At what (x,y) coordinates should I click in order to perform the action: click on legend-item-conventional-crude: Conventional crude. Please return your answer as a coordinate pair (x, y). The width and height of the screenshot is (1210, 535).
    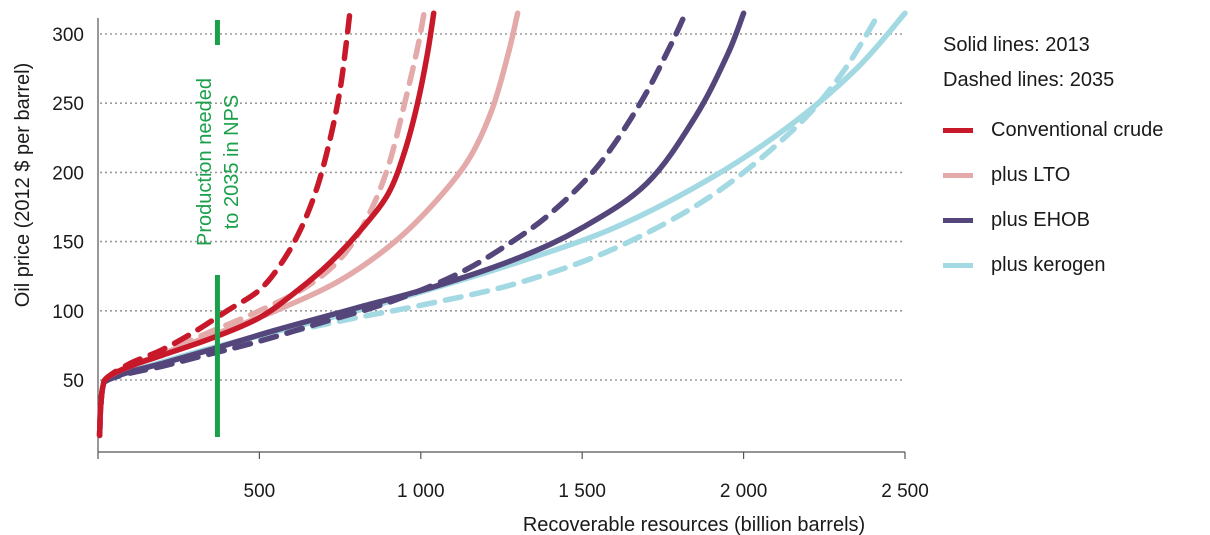
    Looking at the image, I should click on (1053, 130).